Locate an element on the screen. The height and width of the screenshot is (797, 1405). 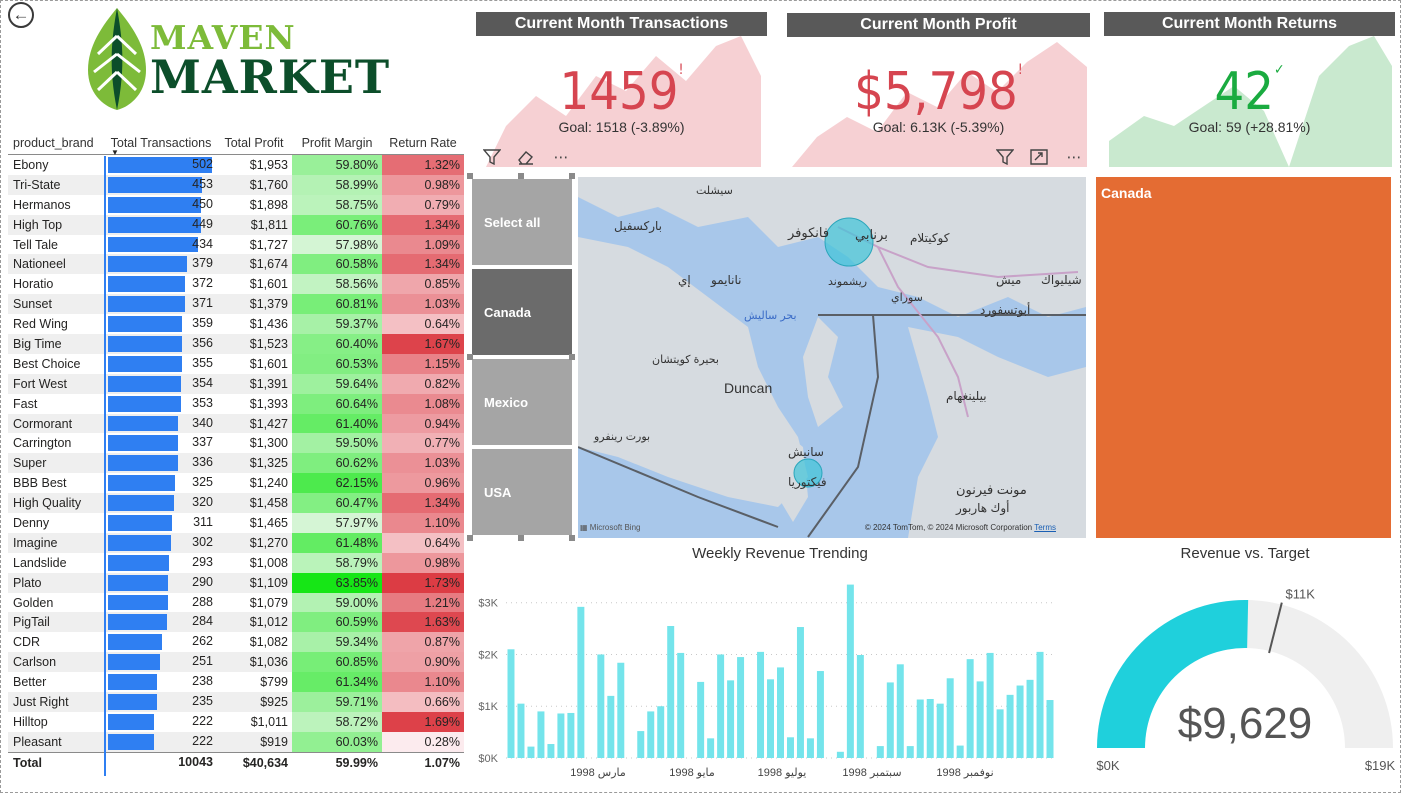
slicer-item-usa: USA is located at coordinates (522, 492).